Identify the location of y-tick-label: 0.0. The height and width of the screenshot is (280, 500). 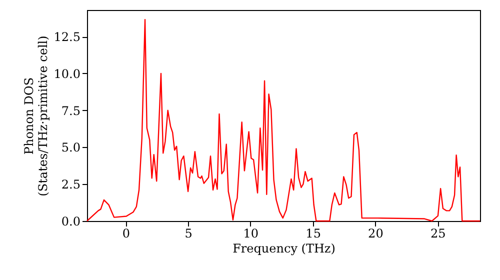
(70, 221).